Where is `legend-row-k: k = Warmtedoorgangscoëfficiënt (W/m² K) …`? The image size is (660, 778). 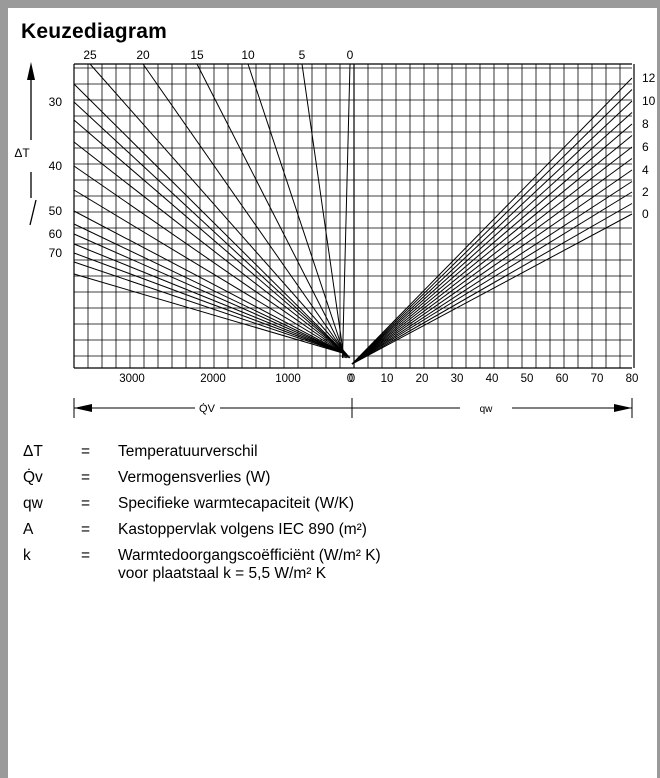
legend-row-k: k = Warmtedoorgangscoëfficiënt (W/m² K) … is located at coordinates (333, 569).